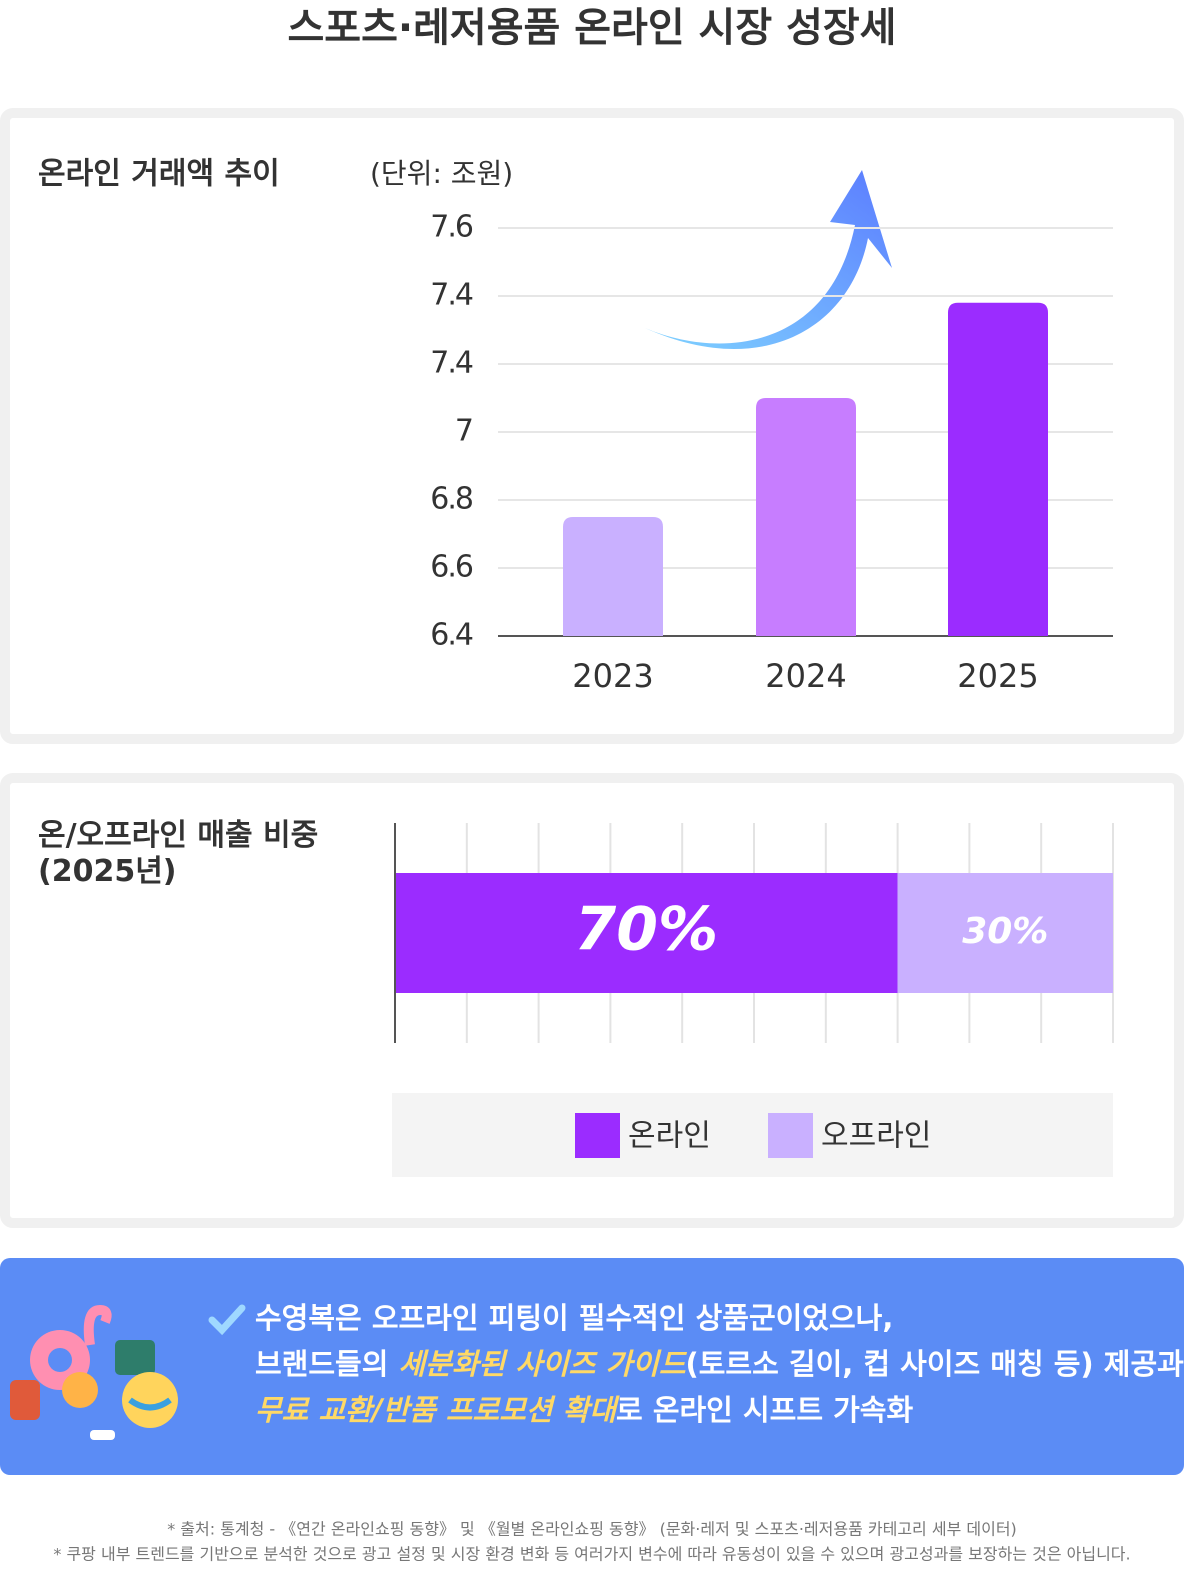 This screenshot has height=1589, width=1200. I want to click on chart-title: 온라인 거래액 추이, so click(159, 174).